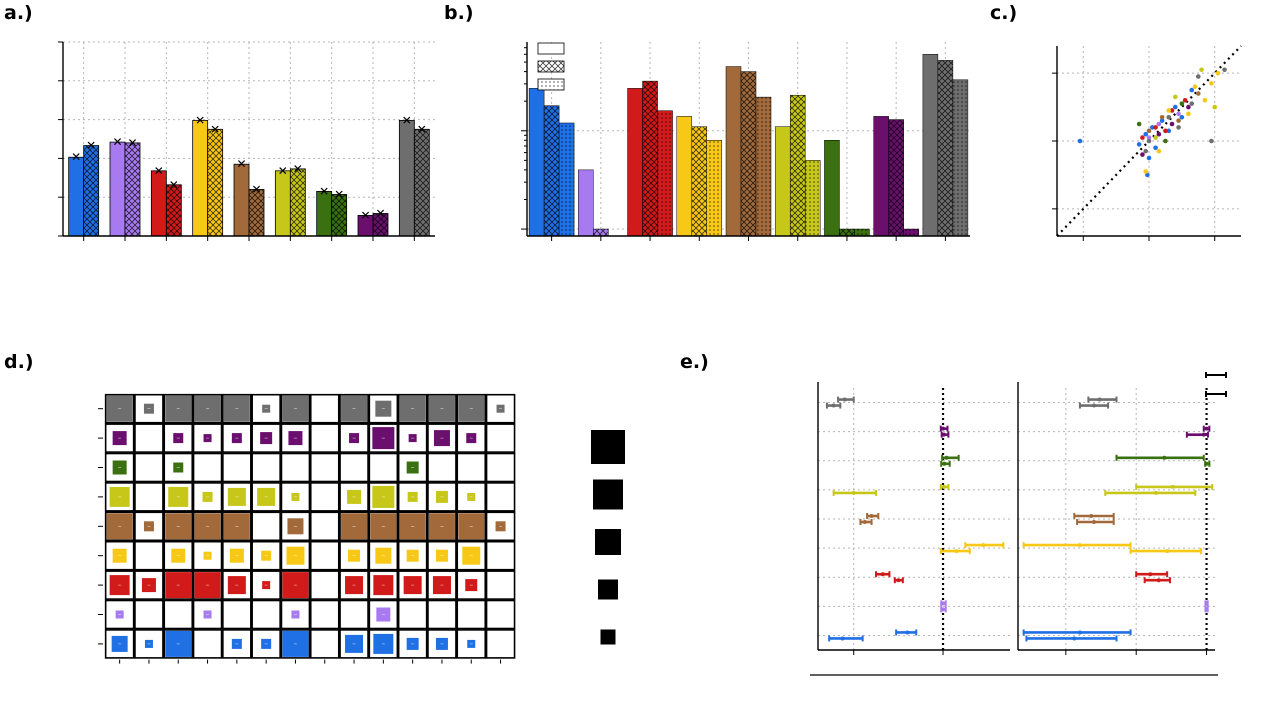 The height and width of the screenshot is (702, 1280). What do you see at coordinates (19, 362) in the screenshot?
I see `panel-d-label: d.)` at bounding box center [19, 362].